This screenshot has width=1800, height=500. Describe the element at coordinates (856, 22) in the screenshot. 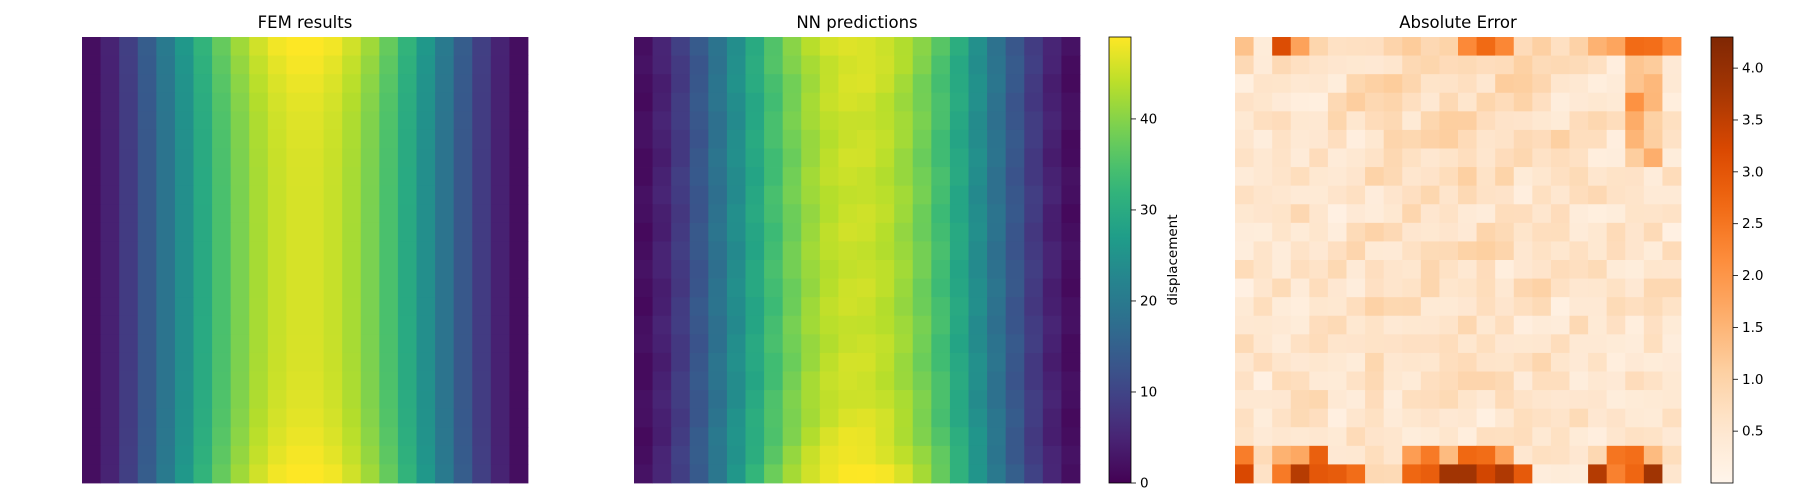

I see `nn-title: NN predictions` at that location.